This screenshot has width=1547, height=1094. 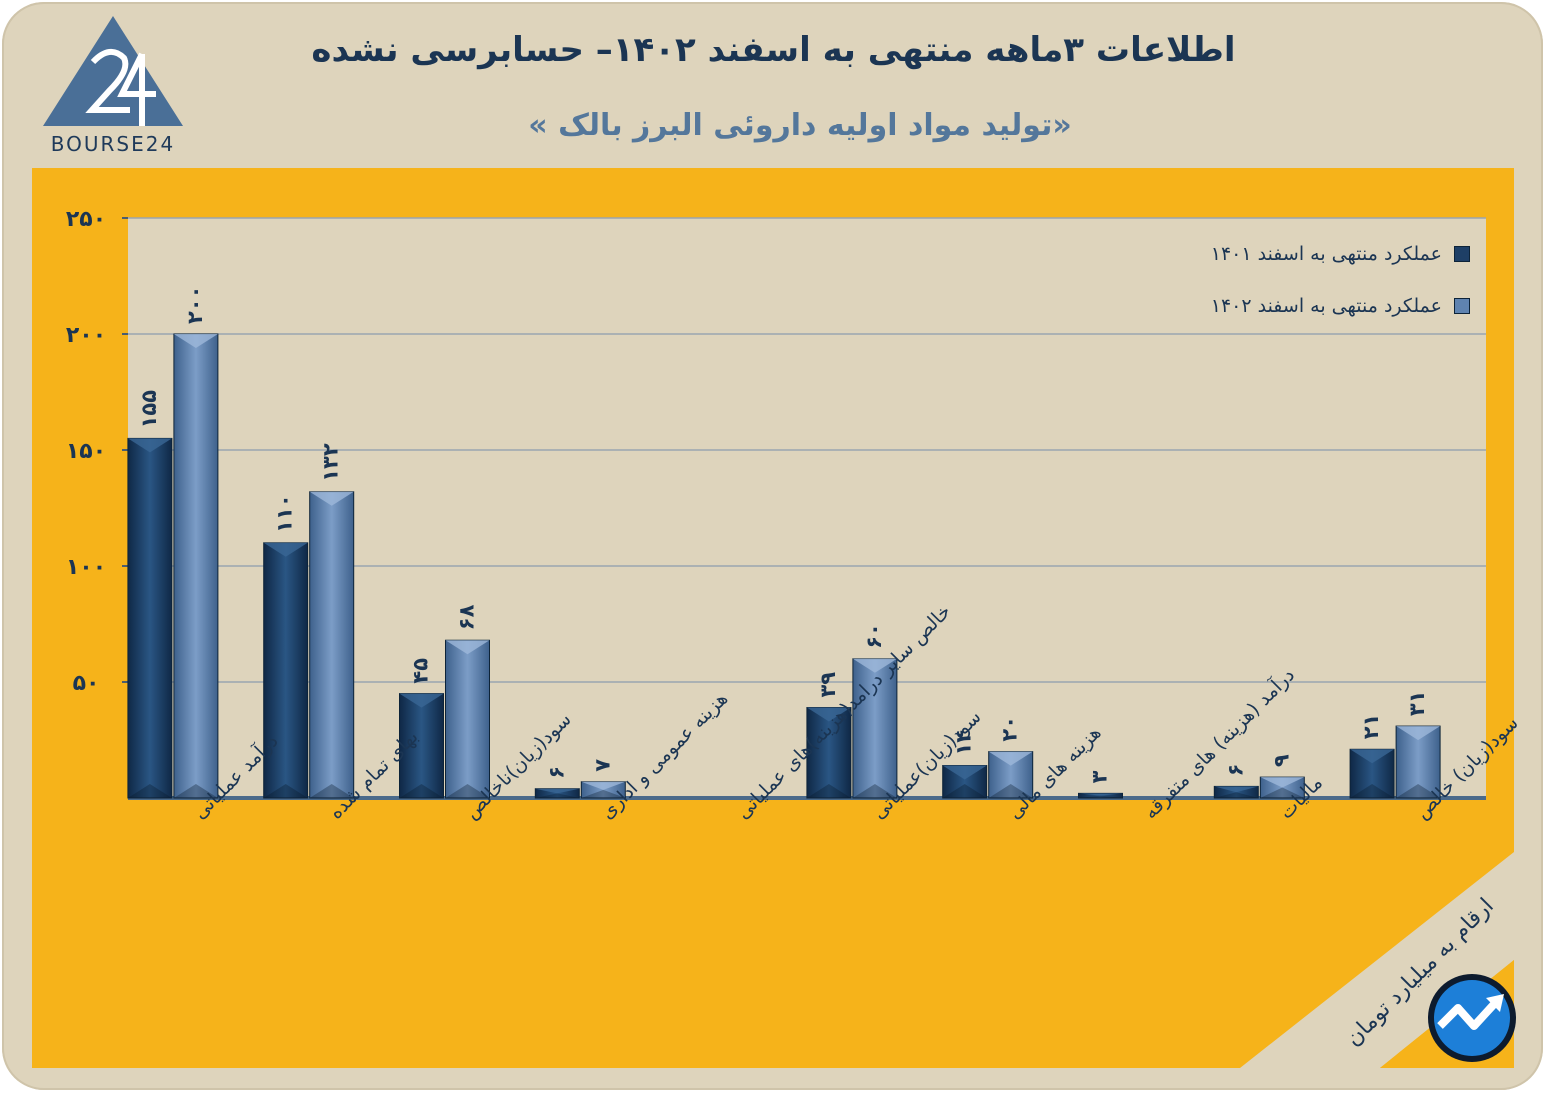 What do you see at coordinates (1371, 727) in the screenshot?
I see `data-label: ۲۱` at bounding box center [1371, 727].